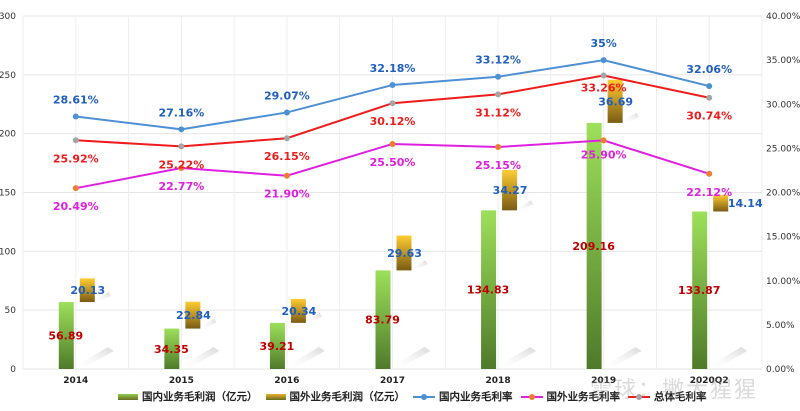 The image size is (800, 411). I want to click on margin-label: 32.06%, so click(709, 69).